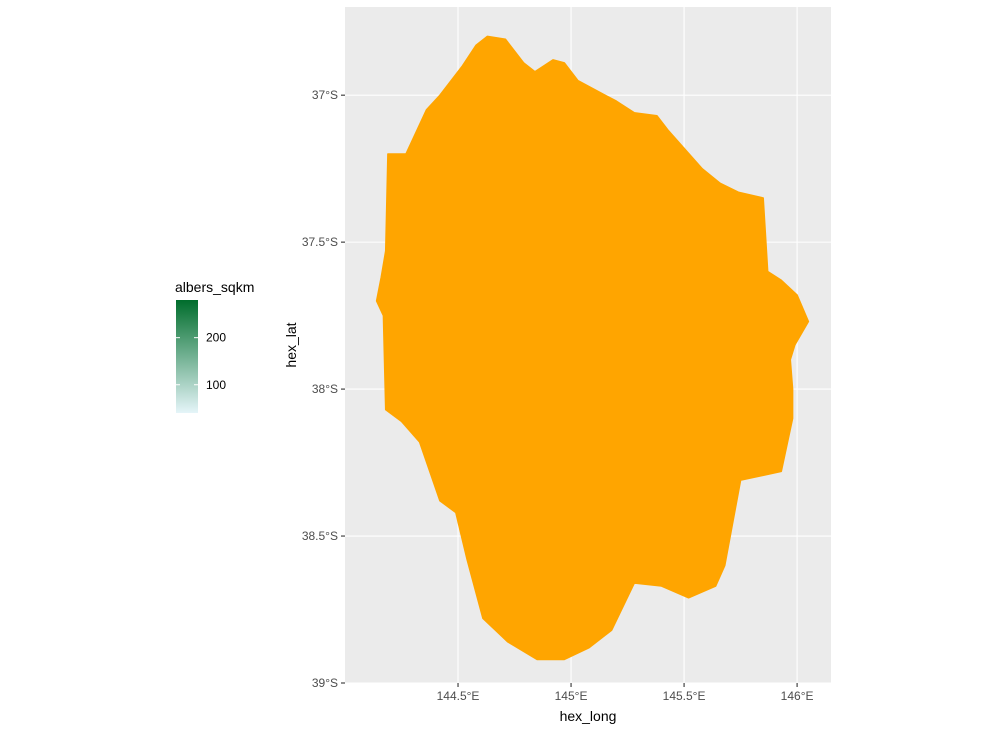 This screenshot has width=1000, height=730. I want to click on x-tick-label: 146°E, so click(797, 696).